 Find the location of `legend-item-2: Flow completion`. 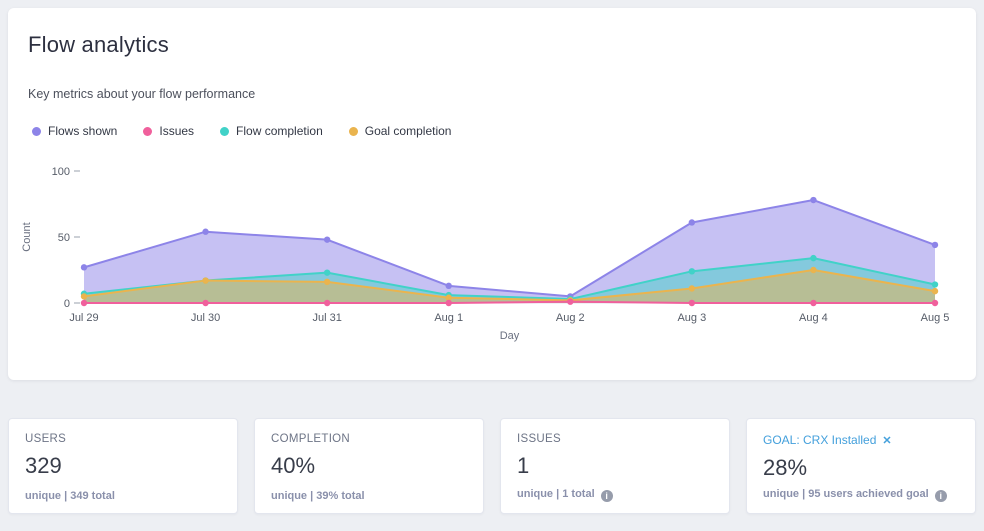

legend-item-2: Flow completion is located at coordinates (271, 131).